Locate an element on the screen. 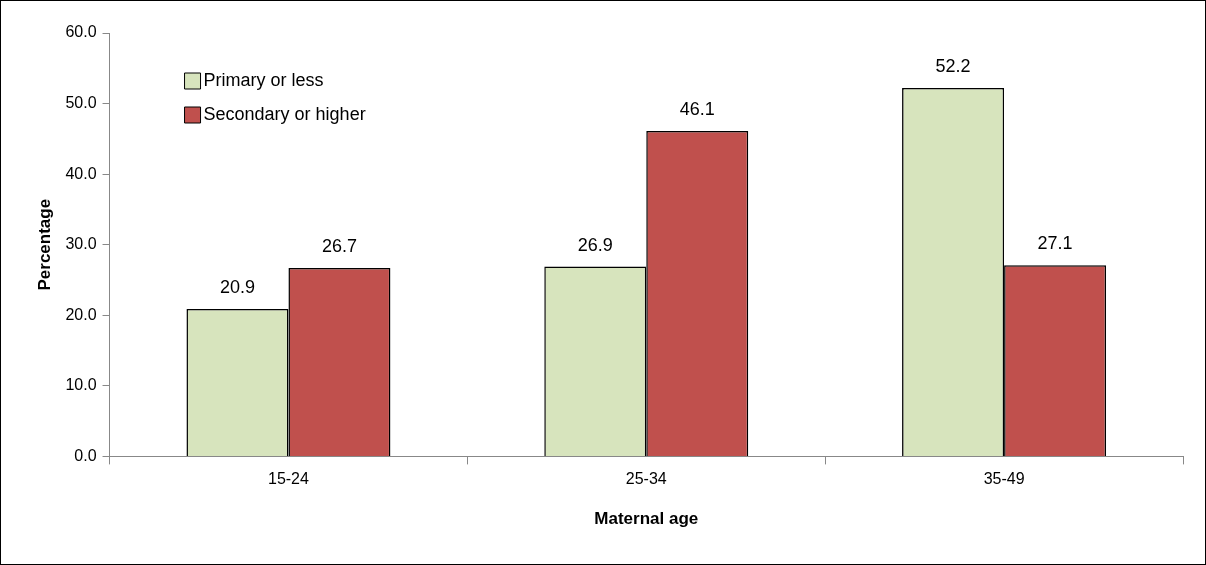  y-tick-label: 20.0 is located at coordinates (81, 314).